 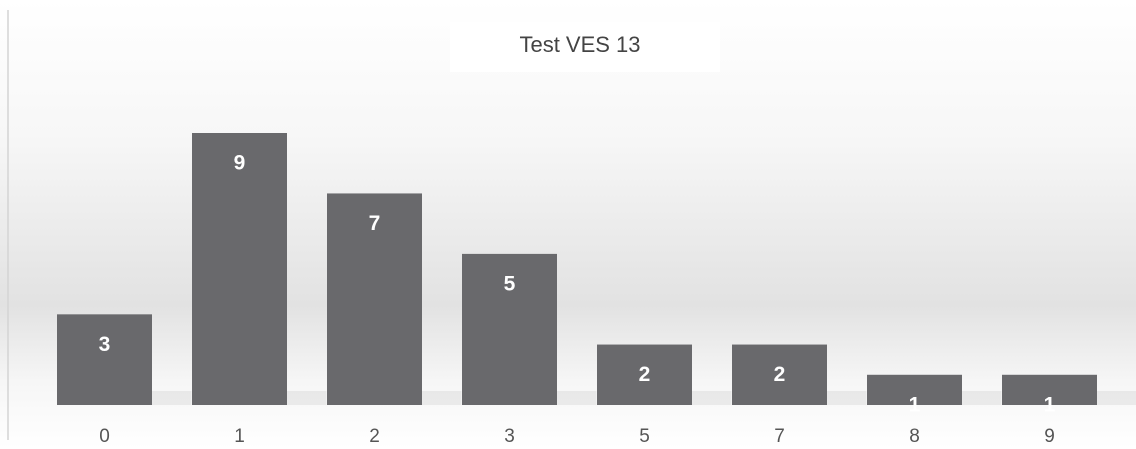 I want to click on x-tick-label: 5, so click(x=644, y=436).